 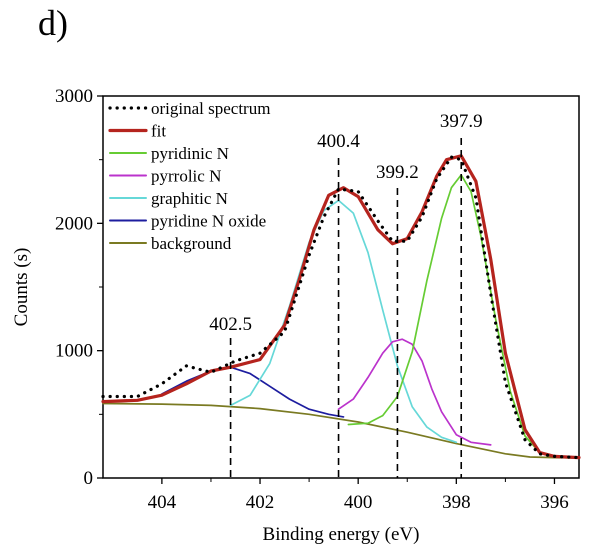 I want to click on series-background, so click(x=341, y=430).